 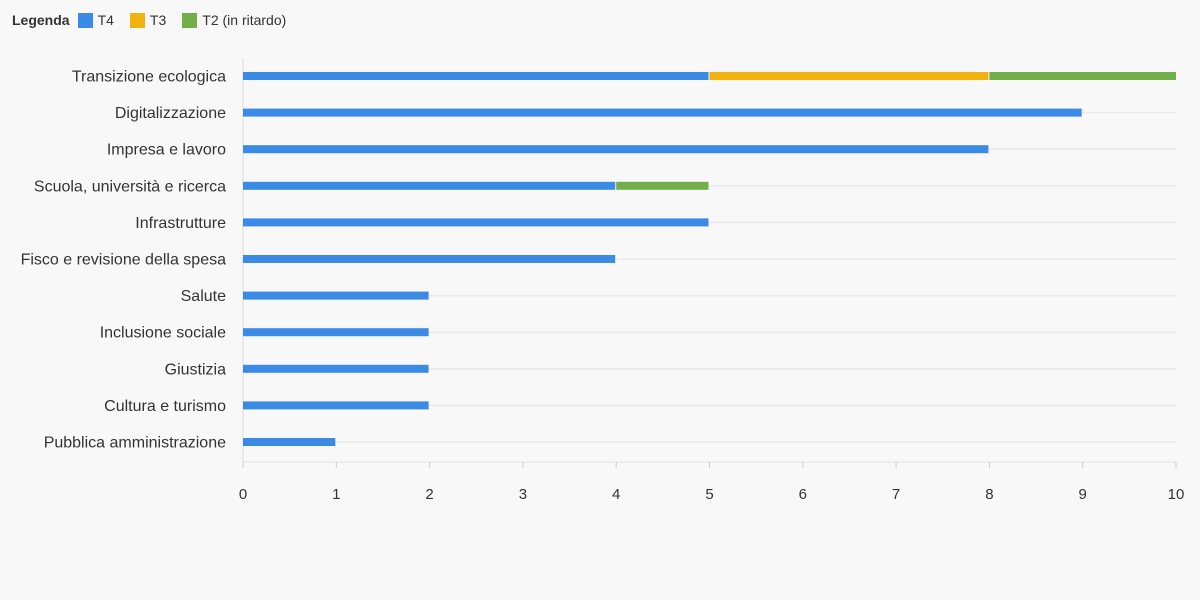 I want to click on legend-title: Legenda, so click(x=41, y=20).